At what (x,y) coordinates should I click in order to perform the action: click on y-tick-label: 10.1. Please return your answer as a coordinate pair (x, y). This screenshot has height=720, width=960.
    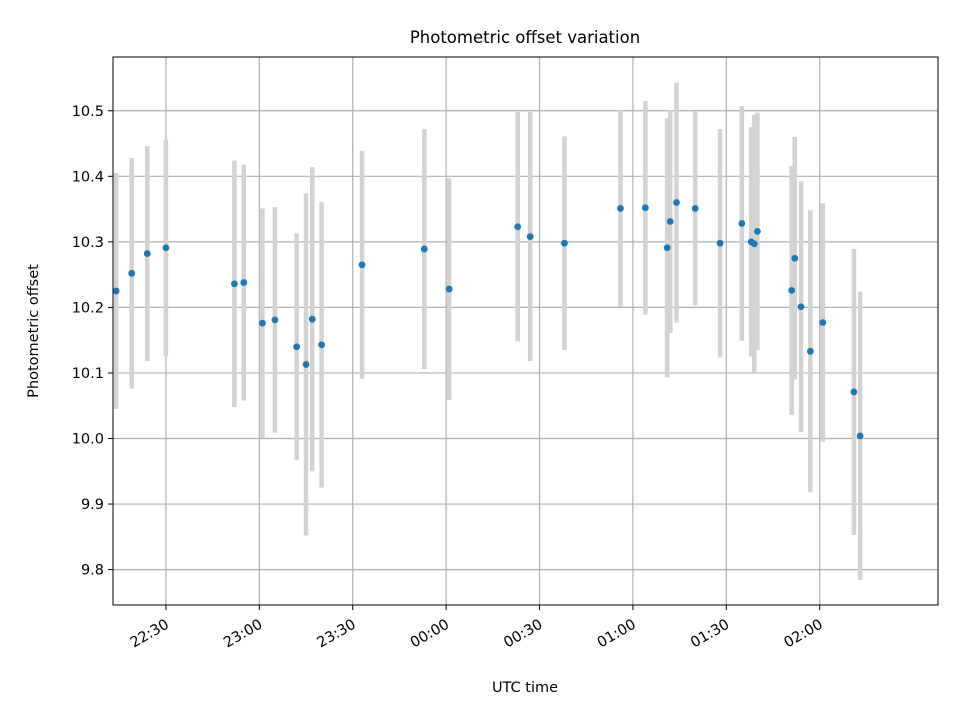
    Looking at the image, I should click on (88, 374).